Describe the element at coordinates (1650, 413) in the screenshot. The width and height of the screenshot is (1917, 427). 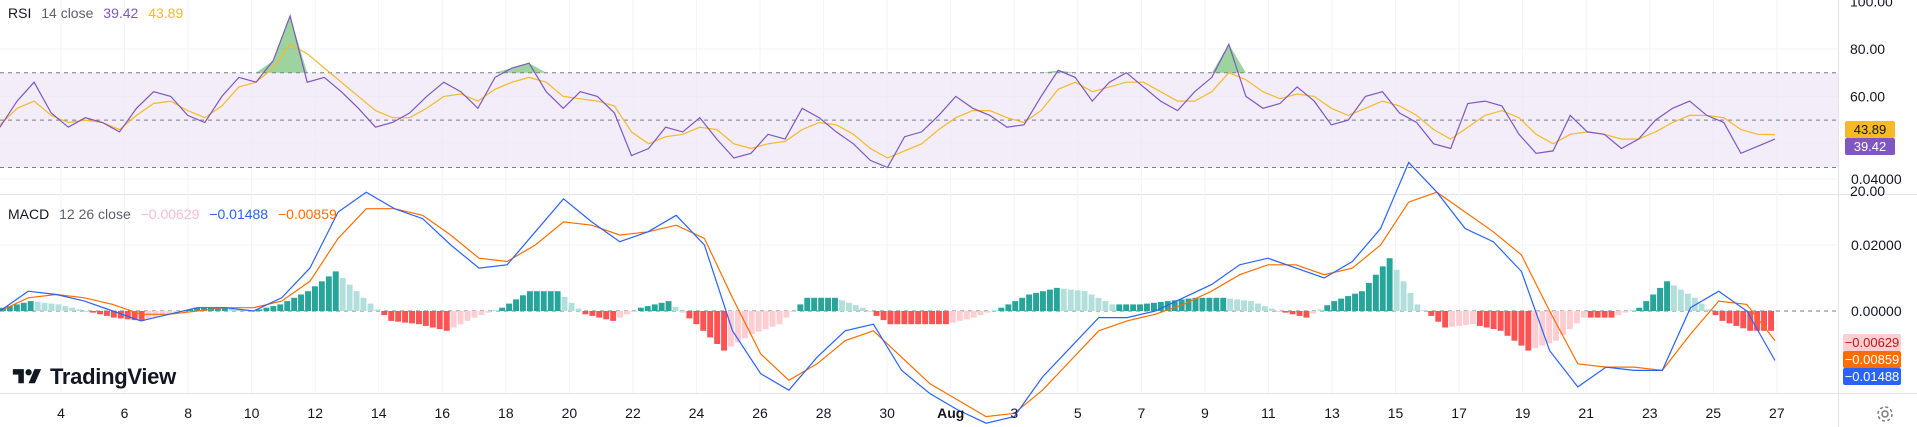
I see `time-axis-label: 23` at that location.